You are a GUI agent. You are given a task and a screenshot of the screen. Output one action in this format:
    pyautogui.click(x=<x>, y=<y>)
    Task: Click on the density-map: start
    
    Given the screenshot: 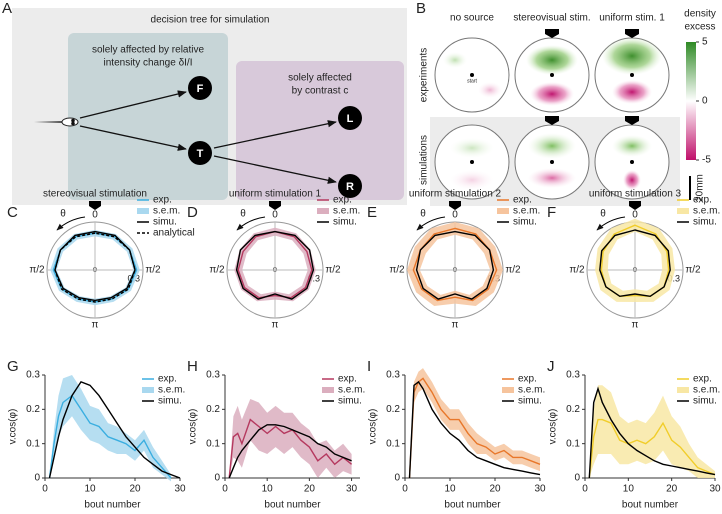 What is the action you would take?
    pyautogui.click(x=472, y=75)
    